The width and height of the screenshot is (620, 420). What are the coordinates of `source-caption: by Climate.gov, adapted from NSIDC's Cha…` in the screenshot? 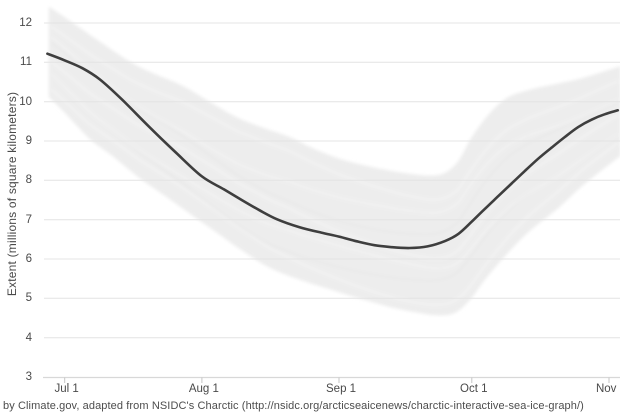 It's located at (293, 406).